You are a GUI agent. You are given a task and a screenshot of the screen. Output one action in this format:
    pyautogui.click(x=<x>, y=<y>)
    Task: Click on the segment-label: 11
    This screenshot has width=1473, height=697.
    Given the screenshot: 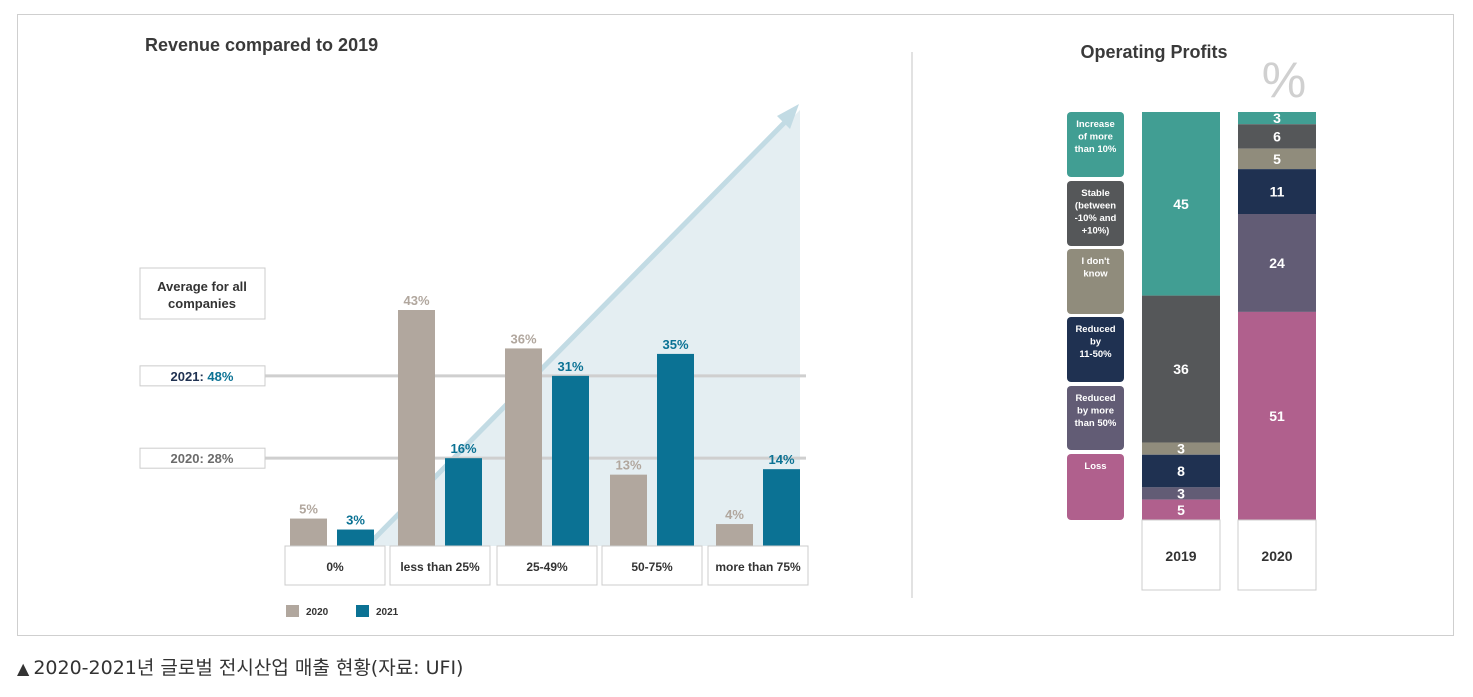 What is the action you would take?
    pyautogui.click(x=1277, y=192)
    